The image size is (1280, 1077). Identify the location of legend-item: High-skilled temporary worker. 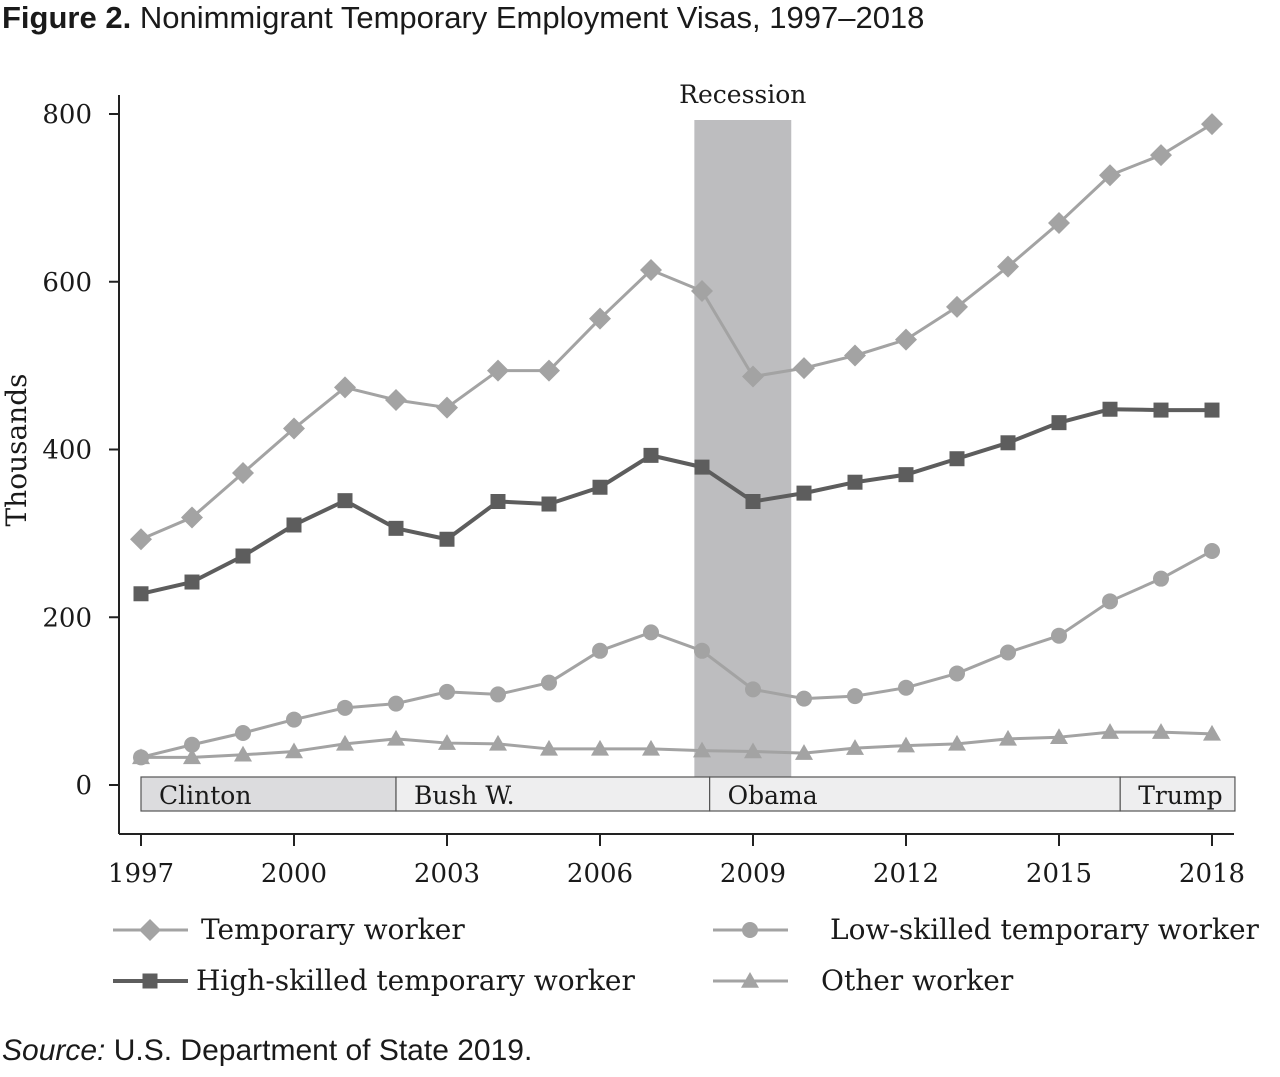
(374, 980).